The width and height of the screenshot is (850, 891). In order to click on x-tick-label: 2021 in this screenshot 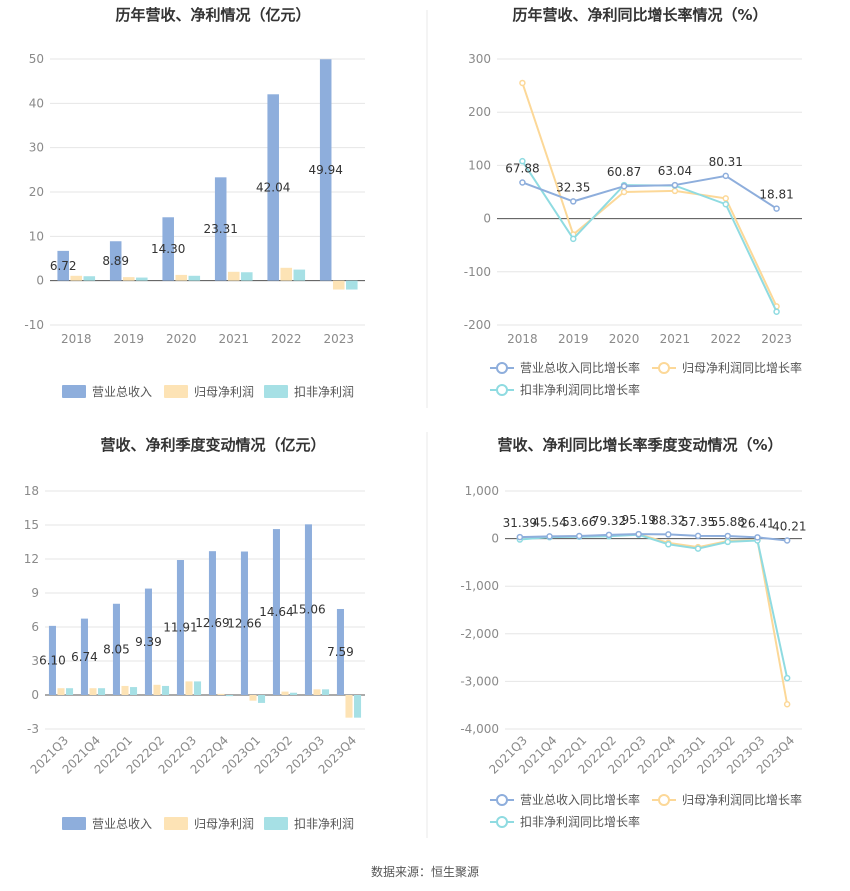, I will do `click(675, 339)`.